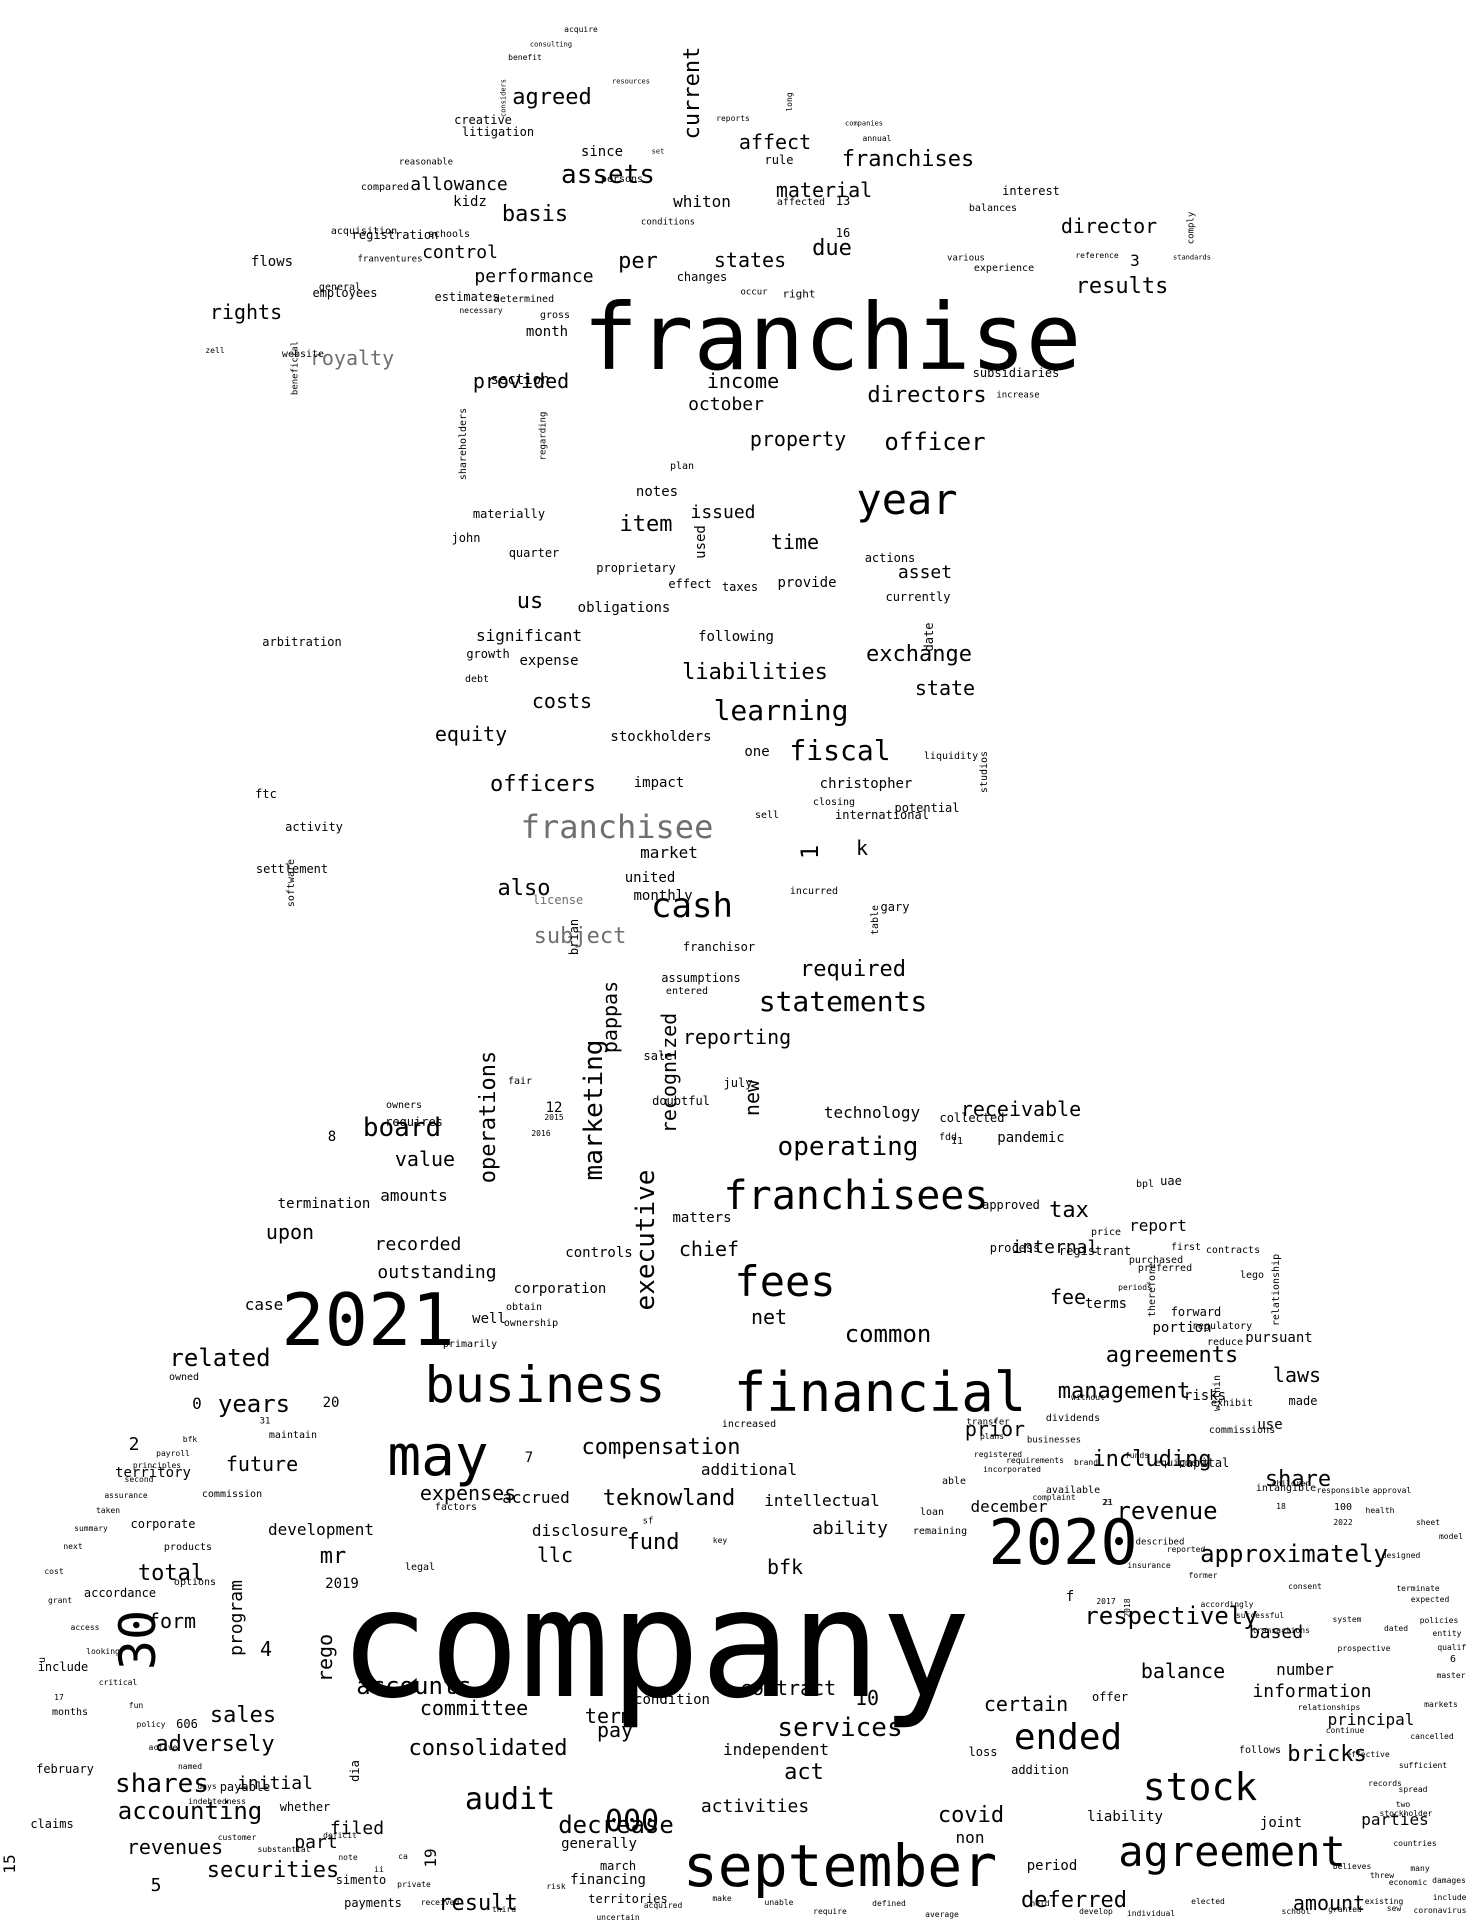 The width and height of the screenshot is (1467, 1920). Describe the element at coordinates (390, 259) in the screenshot. I see `cloud-word: franventures` at that location.